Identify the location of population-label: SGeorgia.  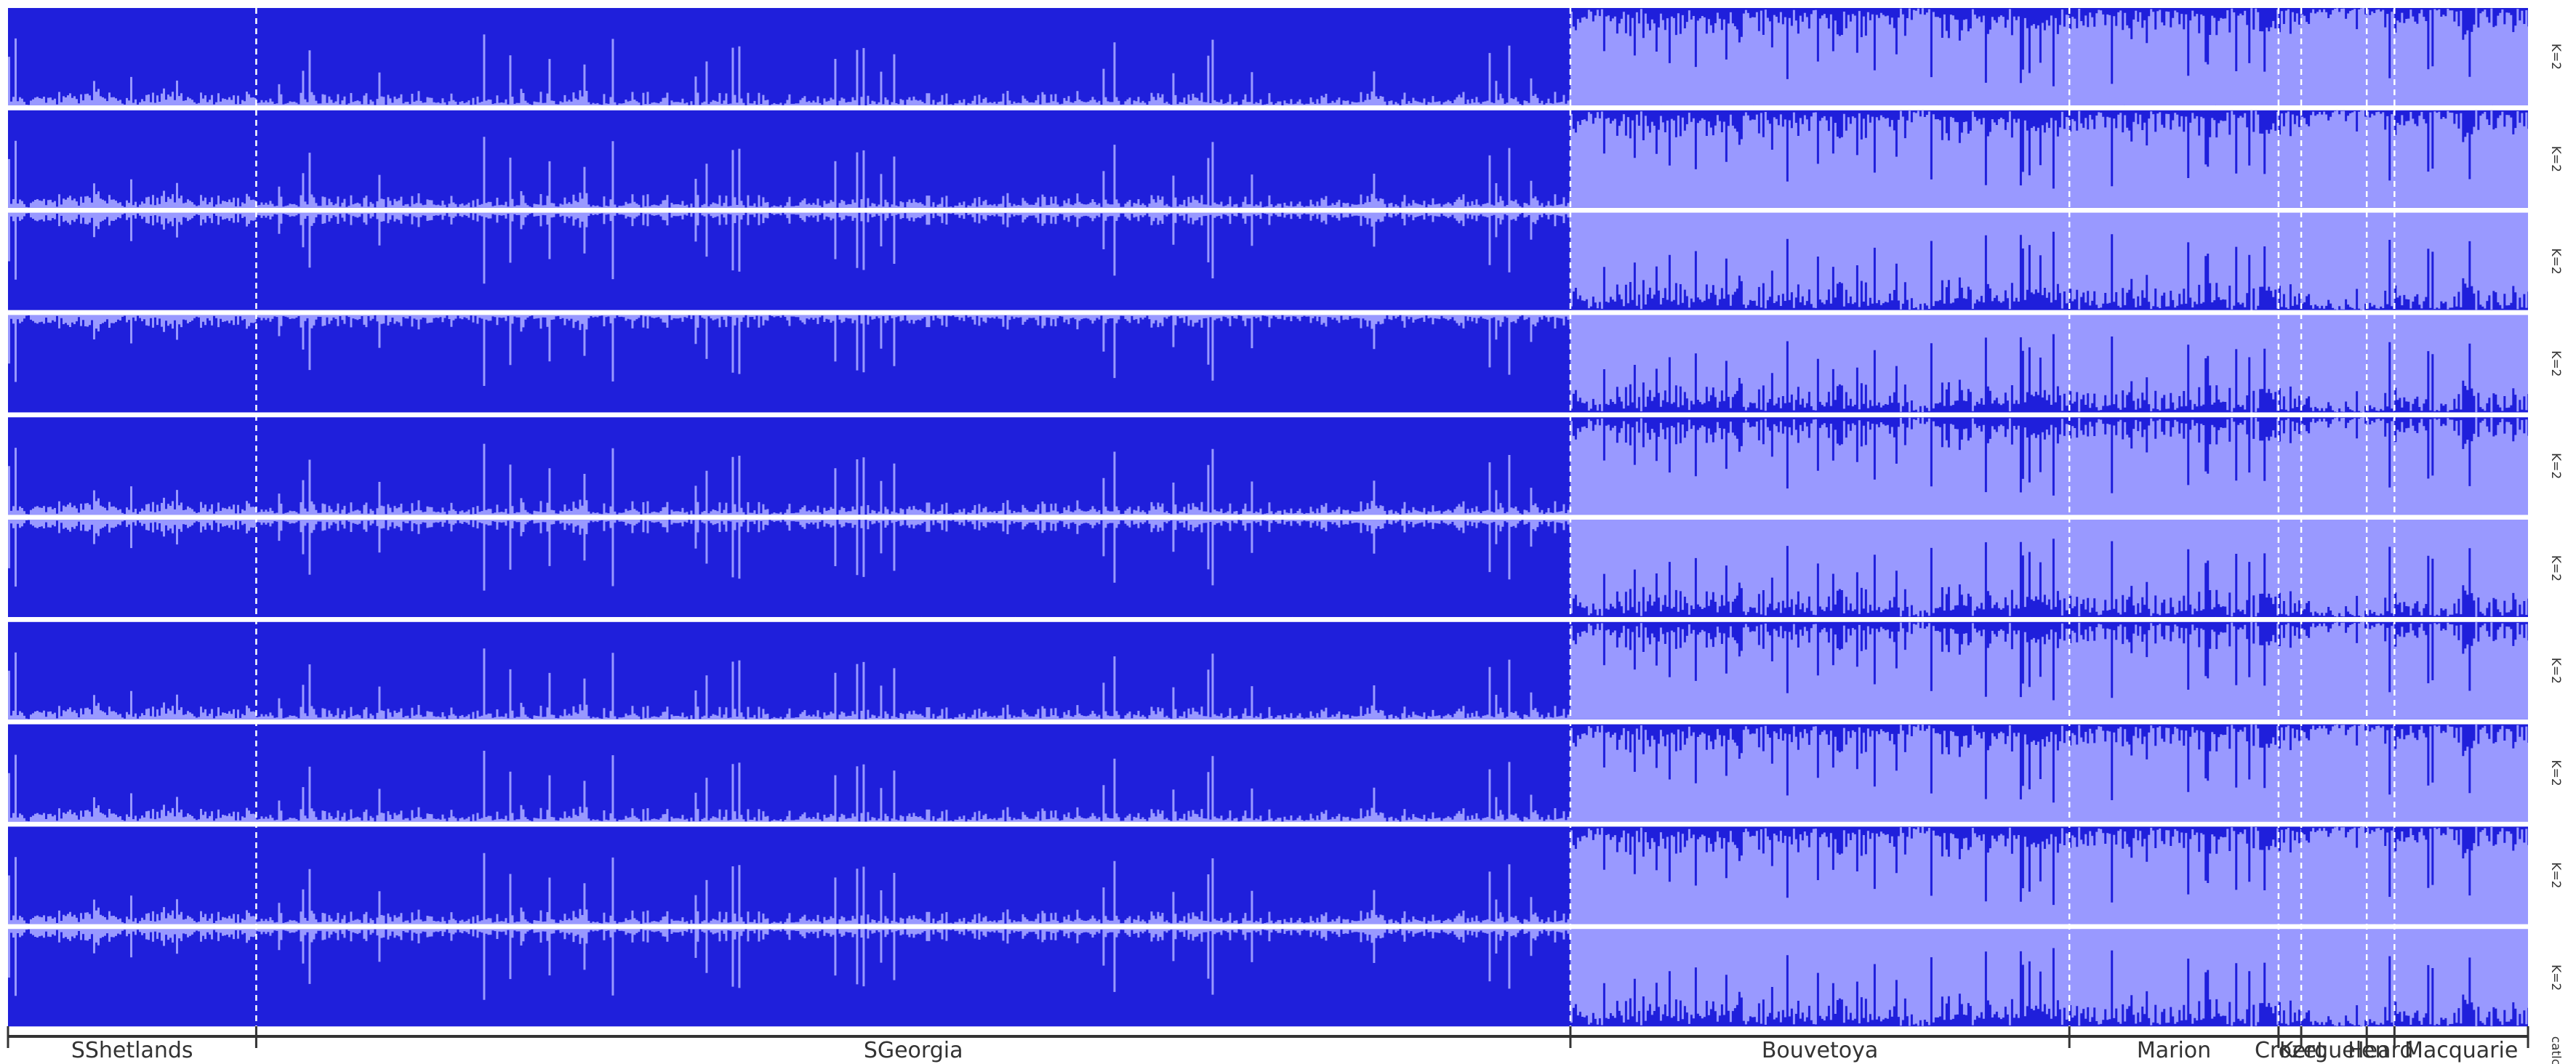
(913, 1051).